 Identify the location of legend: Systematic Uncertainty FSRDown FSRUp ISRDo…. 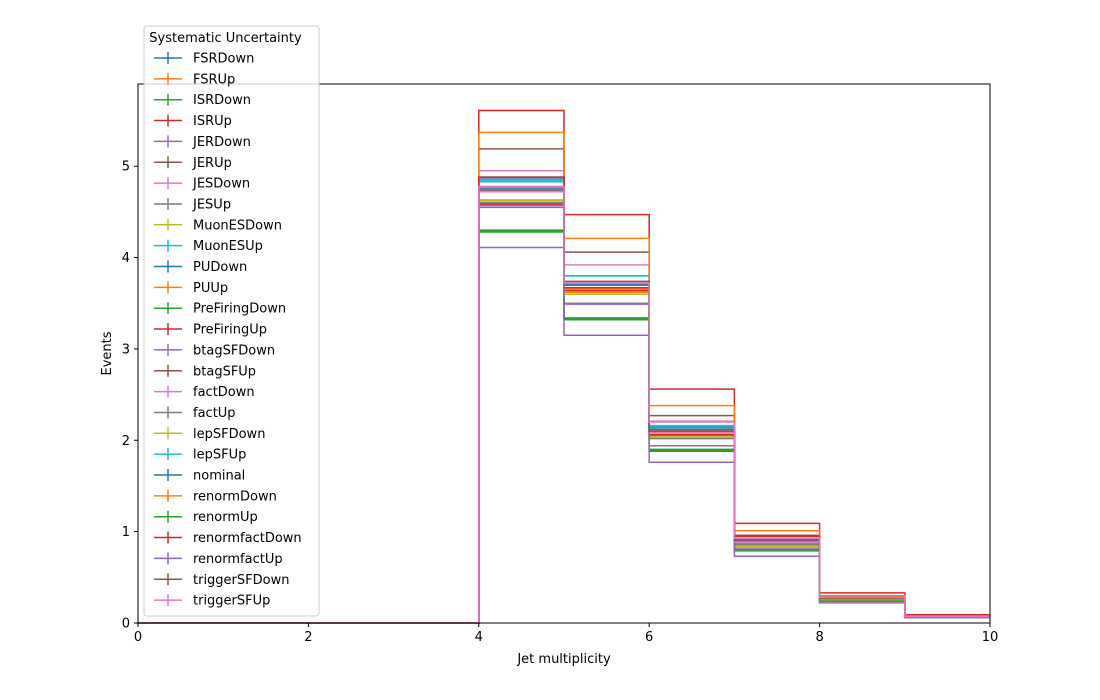
(231, 321).